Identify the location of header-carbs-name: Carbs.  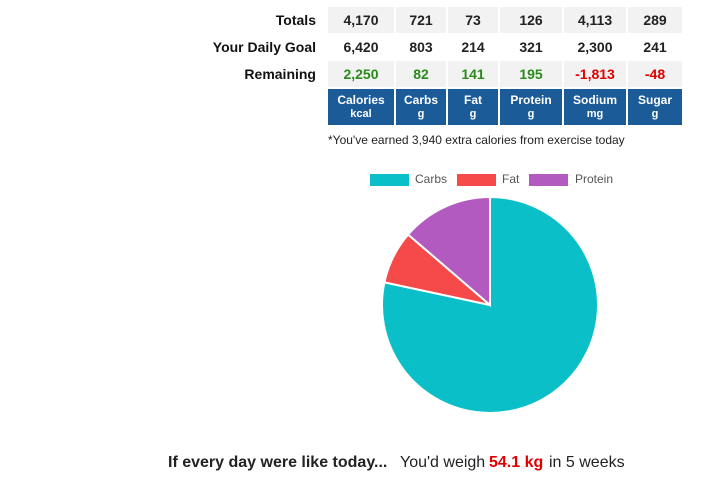
(420, 100).